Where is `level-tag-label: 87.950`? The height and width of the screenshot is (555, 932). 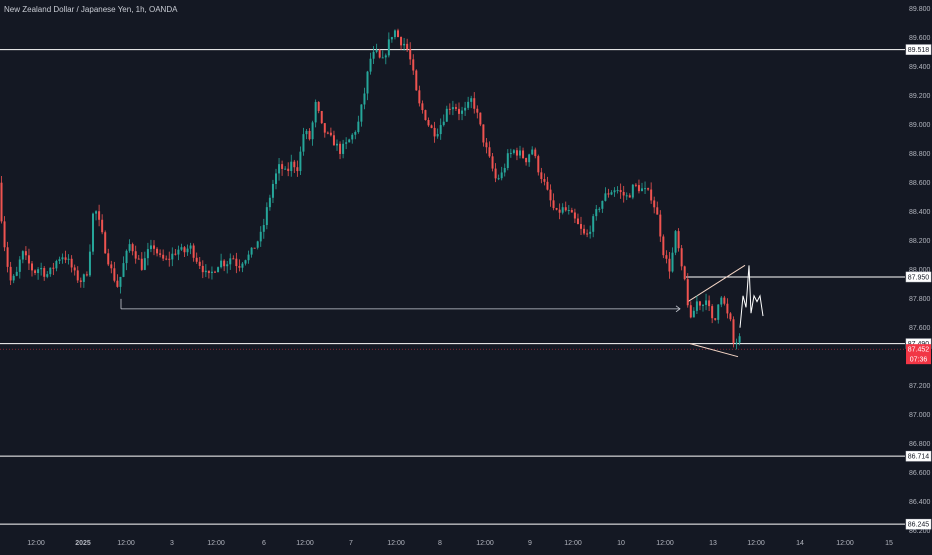
level-tag-label: 87.950 is located at coordinates (919, 277).